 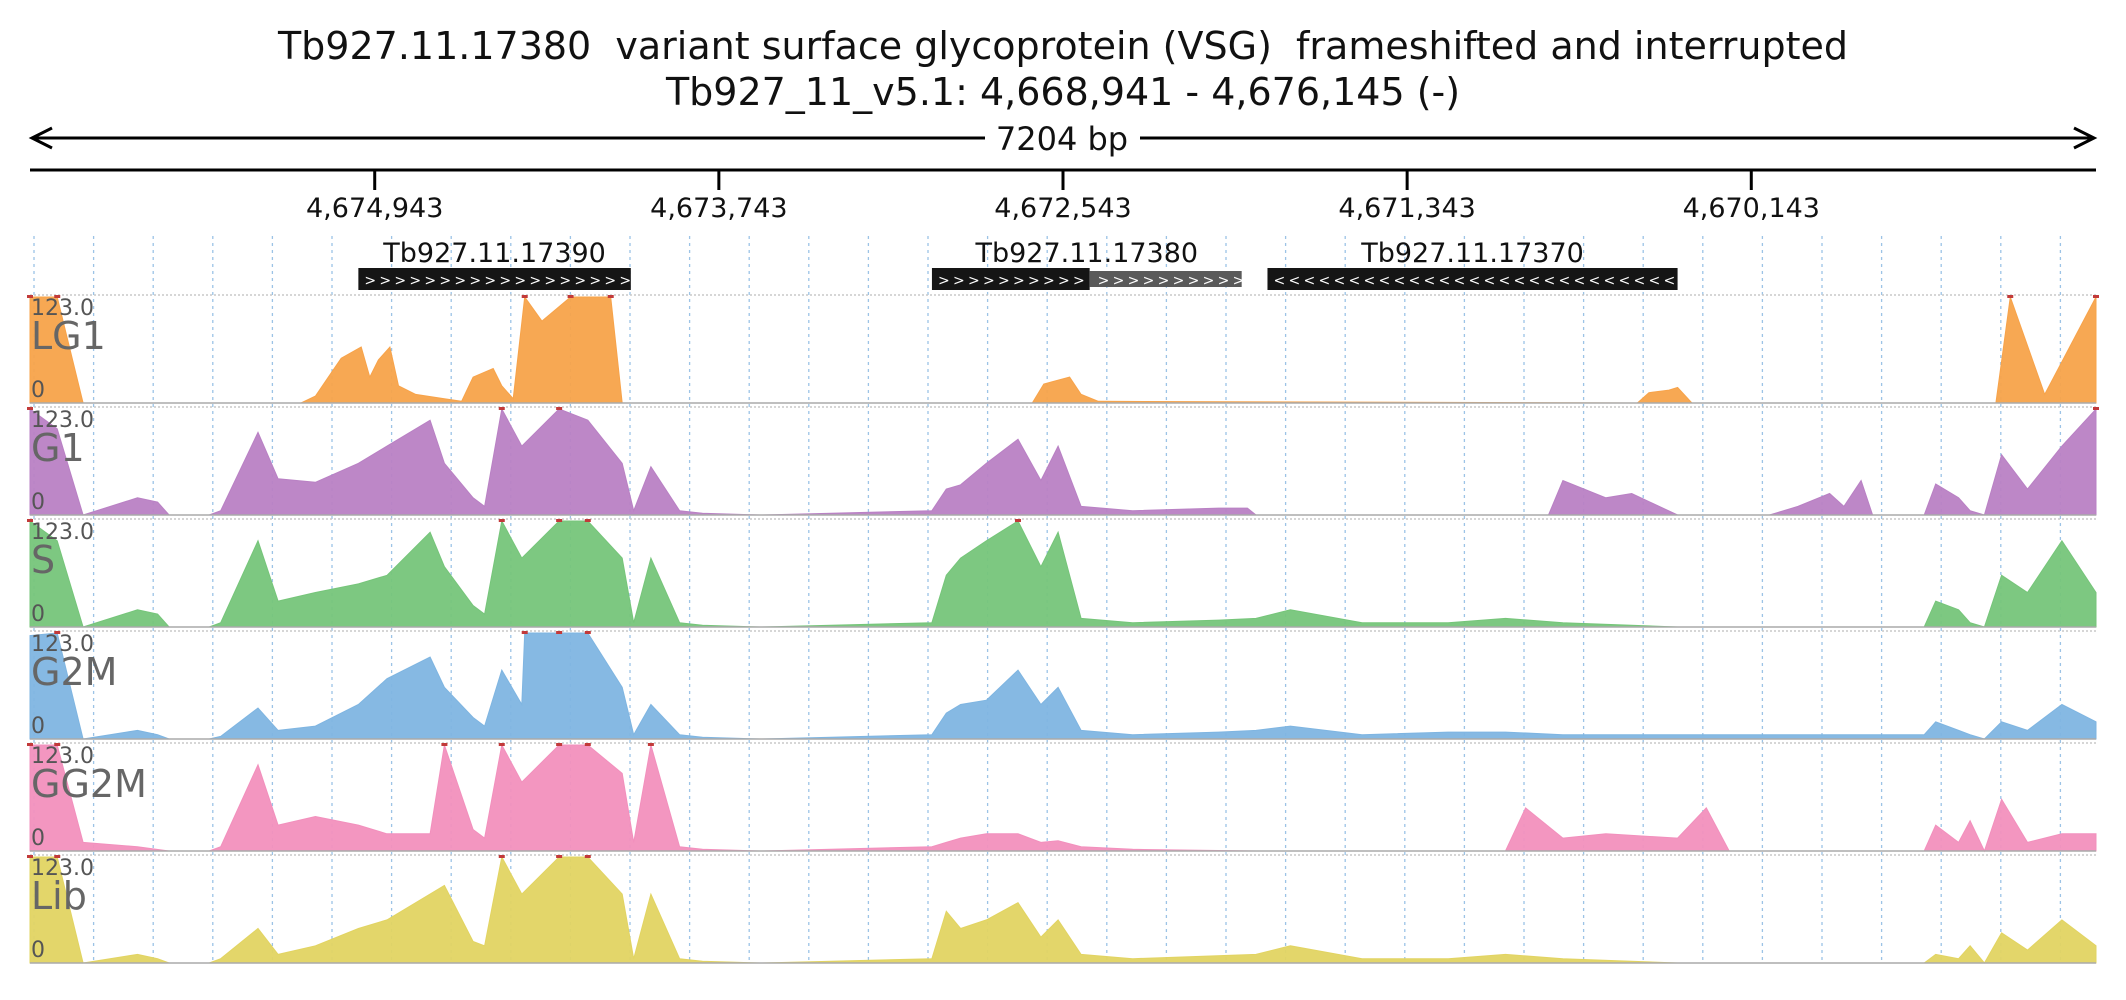 What do you see at coordinates (1751, 208) in the screenshot?
I see `x-tick-label: 4,670,143` at bounding box center [1751, 208].